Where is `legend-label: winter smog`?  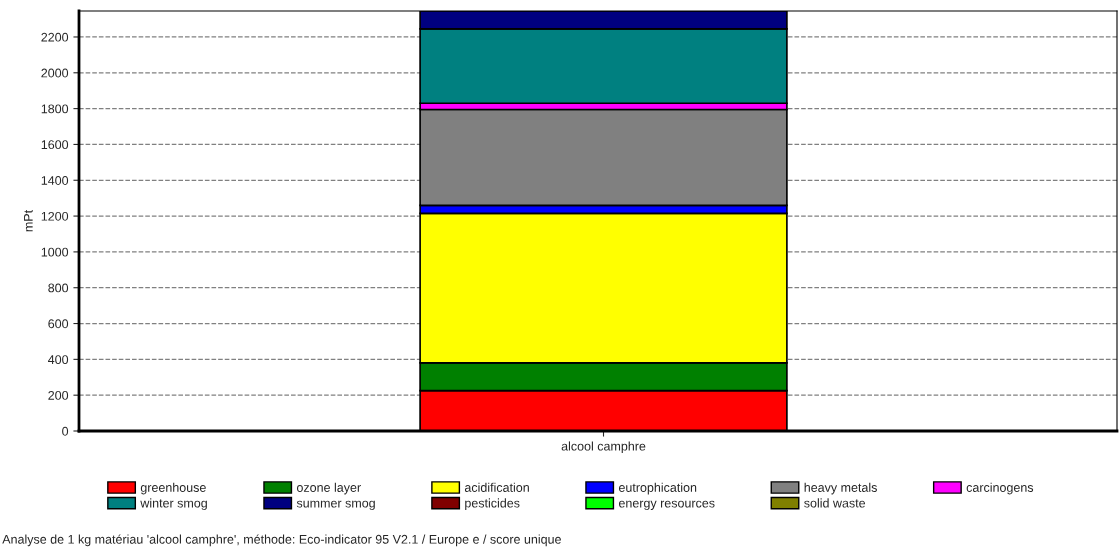
legend-label: winter smog is located at coordinates (173, 504).